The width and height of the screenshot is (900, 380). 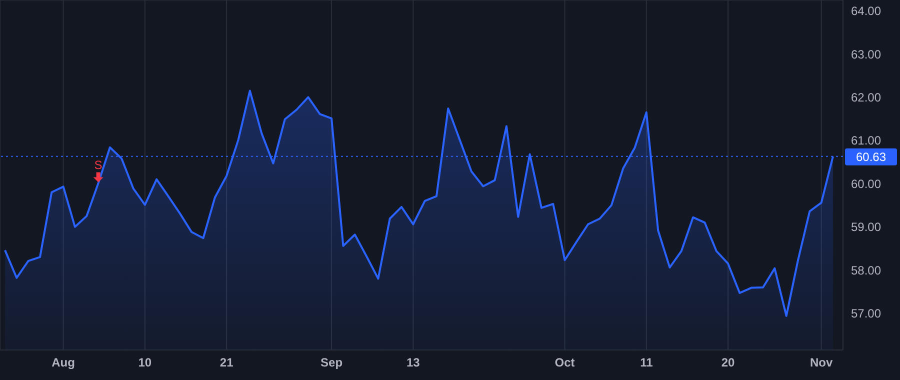 I want to click on y-tick-label: 63.00, so click(x=866, y=54).